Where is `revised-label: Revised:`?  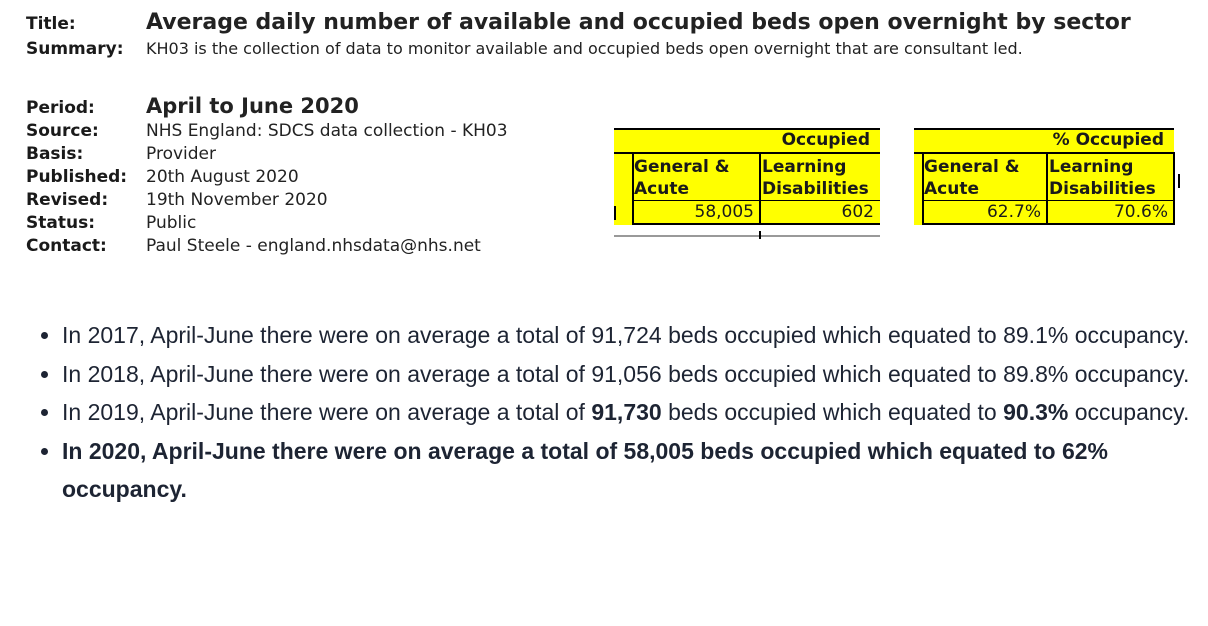 revised-label: Revised: is located at coordinates (67, 200).